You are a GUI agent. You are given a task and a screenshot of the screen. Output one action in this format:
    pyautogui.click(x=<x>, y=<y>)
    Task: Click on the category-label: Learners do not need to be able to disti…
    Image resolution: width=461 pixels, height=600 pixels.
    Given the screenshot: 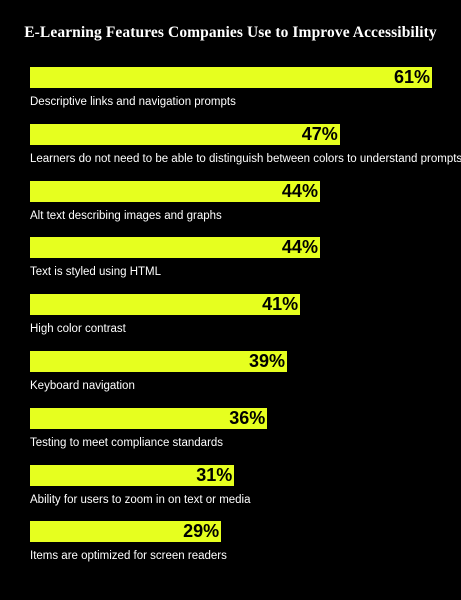 What is the action you would take?
    pyautogui.click(x=245, y=158)
    